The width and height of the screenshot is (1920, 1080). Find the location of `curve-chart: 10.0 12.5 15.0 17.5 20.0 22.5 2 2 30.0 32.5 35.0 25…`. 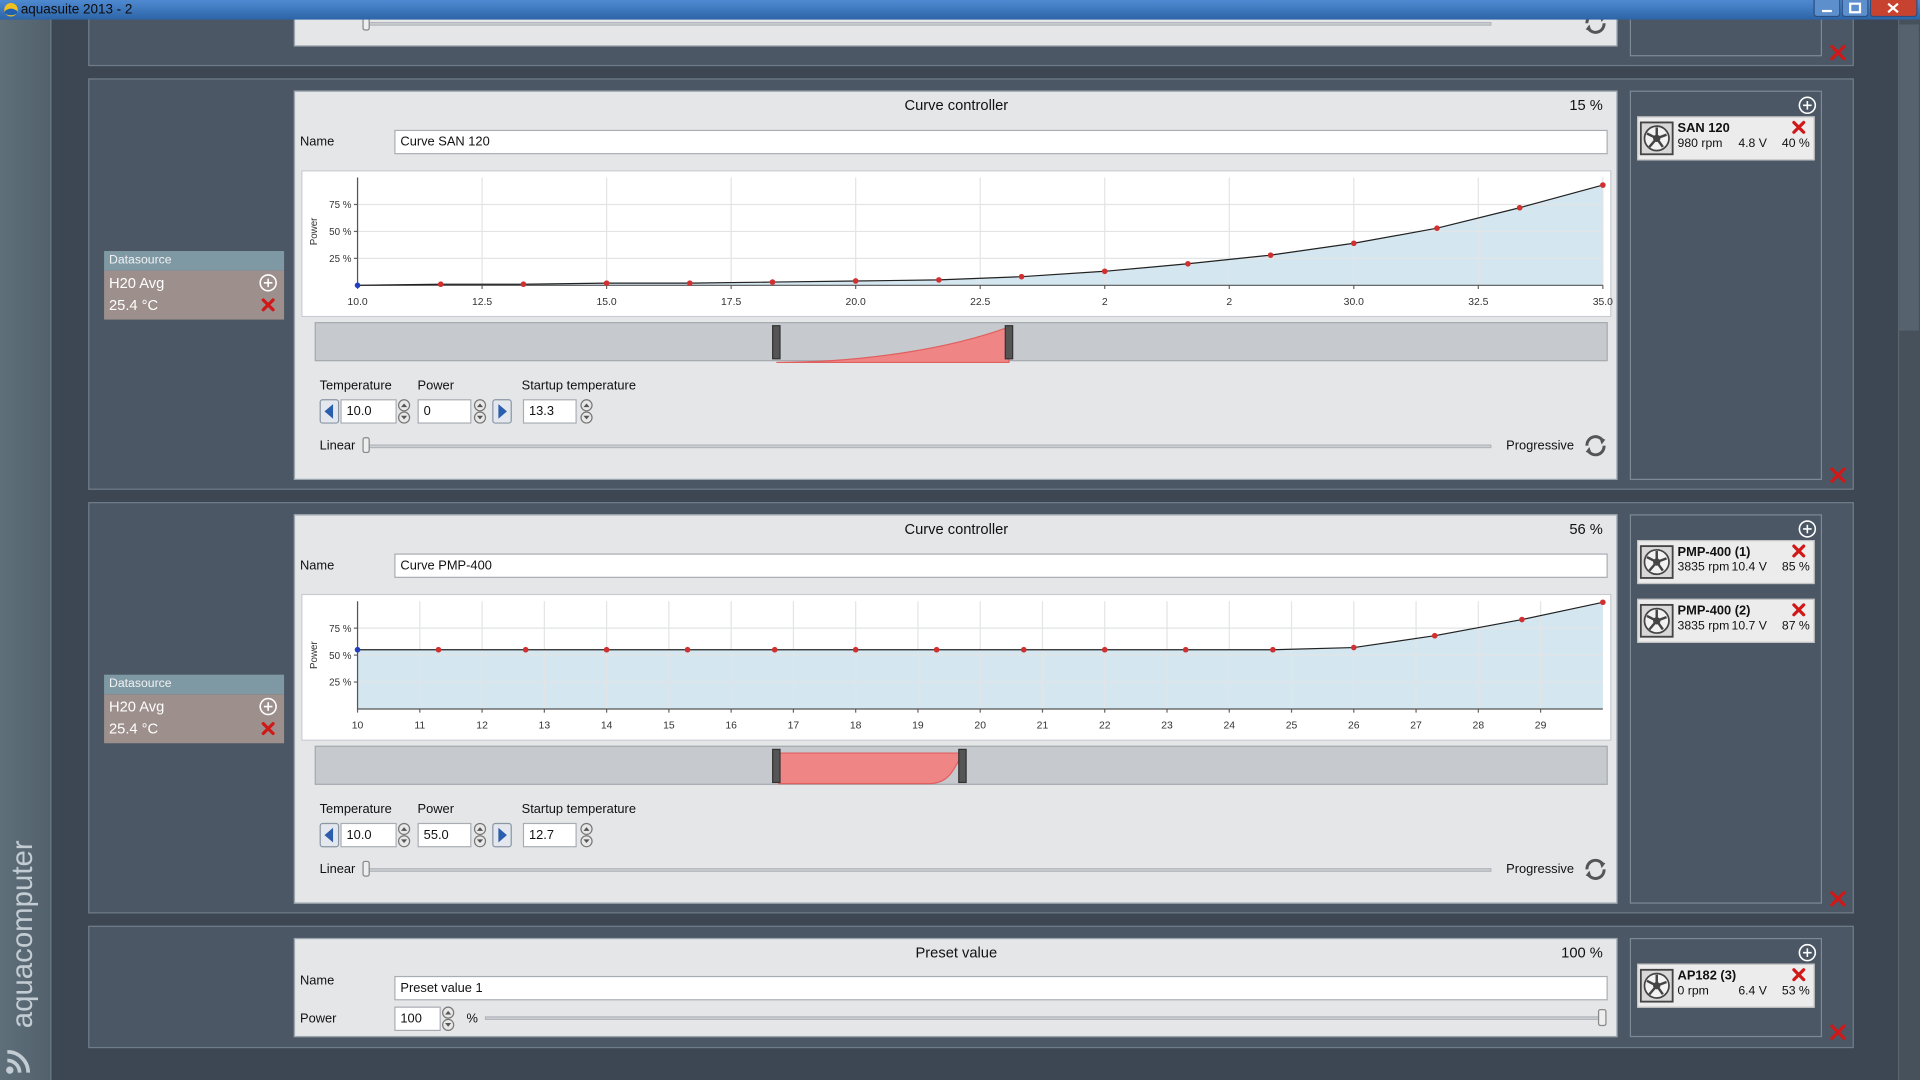

curve-chart: 10.0 12.5 15.0 17.5 20.0 22.5 2 2 30.0 32.5 35.0 25… is located at coordinates (961, 242).